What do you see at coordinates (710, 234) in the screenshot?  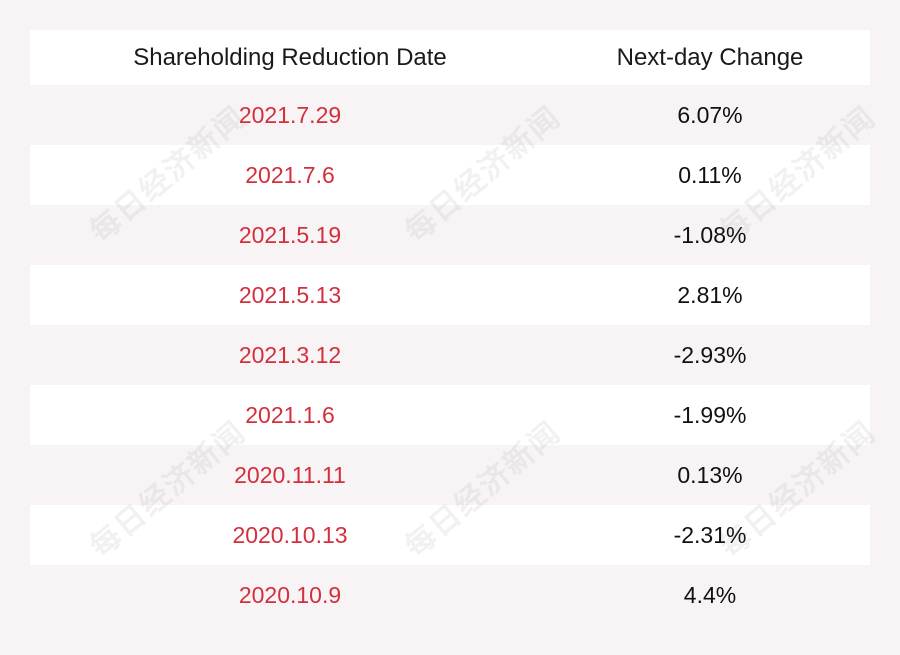 I see `row-change: -1.08%` at bounding box center [710, 234].